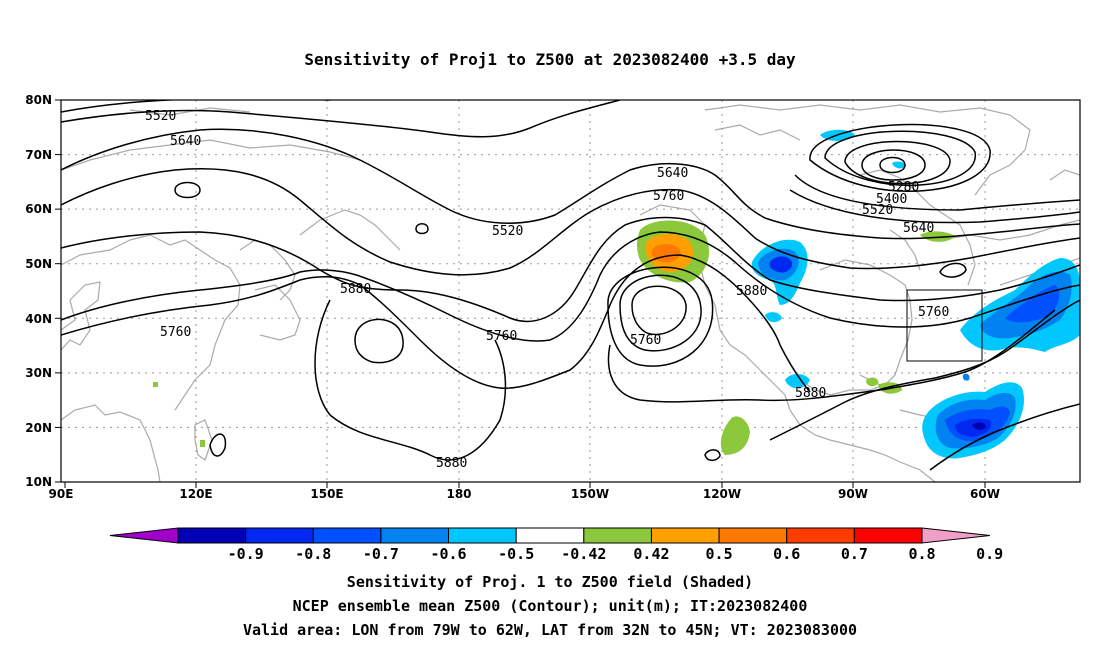 This screenshot has height=650, width=1100. What do you see at coordinates (38, 291) in the screenshot?
I see `lat-labels: 80N 70N 60N 50N 40N 30N 20N 10N` at bounding box center [38, 291].